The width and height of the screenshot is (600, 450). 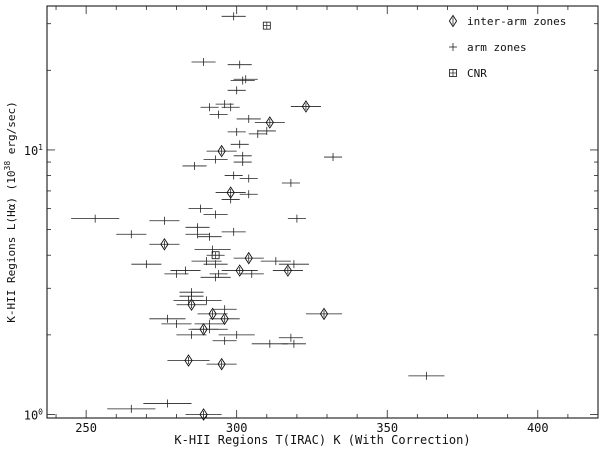 What do you see at coordinates (11, 131) in the screenshot?
I see `y-axis-label-unit: erg/sec)` at bounding box center [11, 131].